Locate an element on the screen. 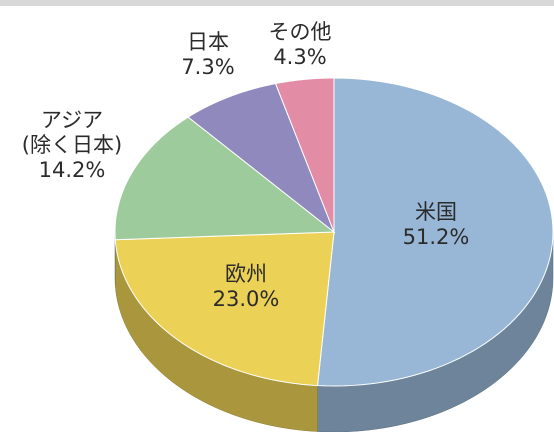 Image resolution: width=554 pixels, height=432 pixels. slice-label: 日本 7.3% is located at coordinates (207, 55).